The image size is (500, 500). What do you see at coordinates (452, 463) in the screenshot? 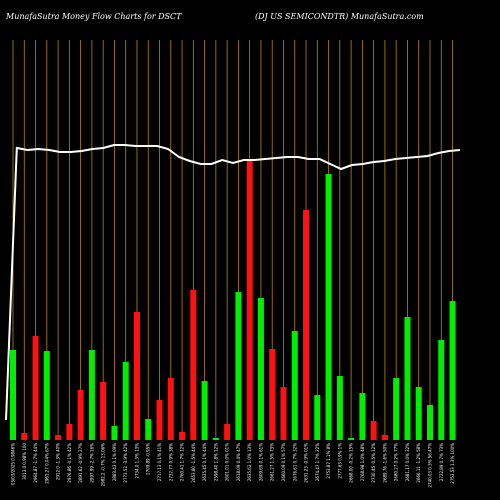
I see `x-tick-label-40: 2753.53 1.3% 100%` at bounding box center [452, 463].